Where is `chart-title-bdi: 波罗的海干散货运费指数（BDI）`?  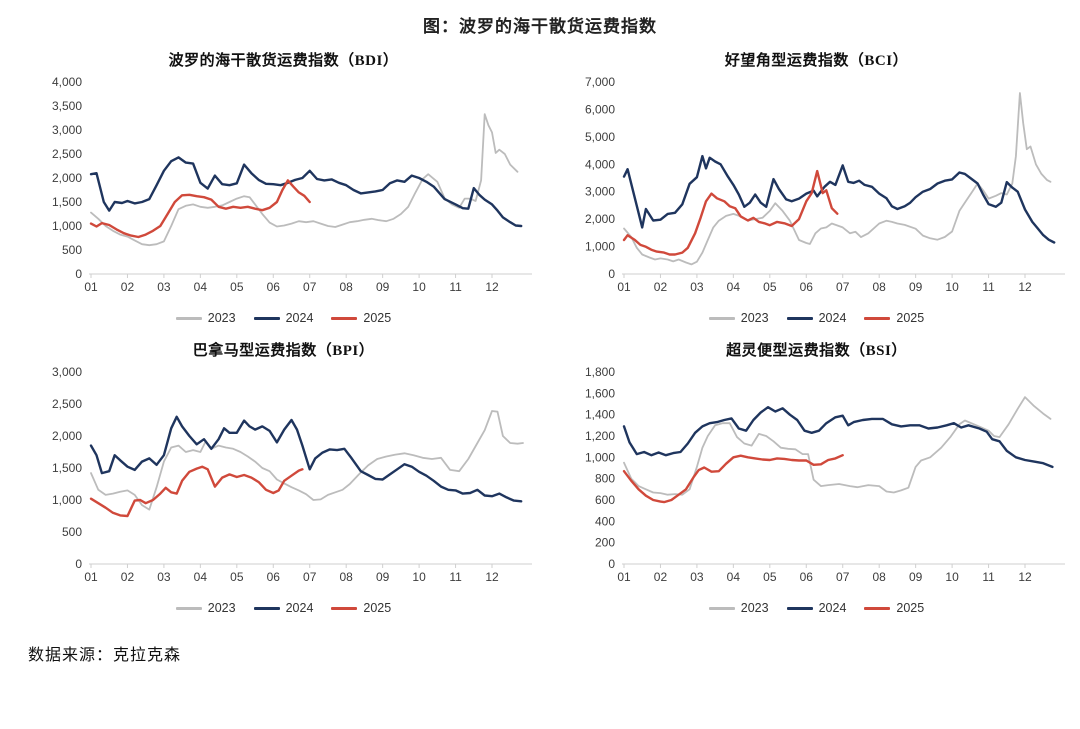
chart-title-bdi: 波罗的海干散货运费指数（BDI） is located at coordinates (283, 61).